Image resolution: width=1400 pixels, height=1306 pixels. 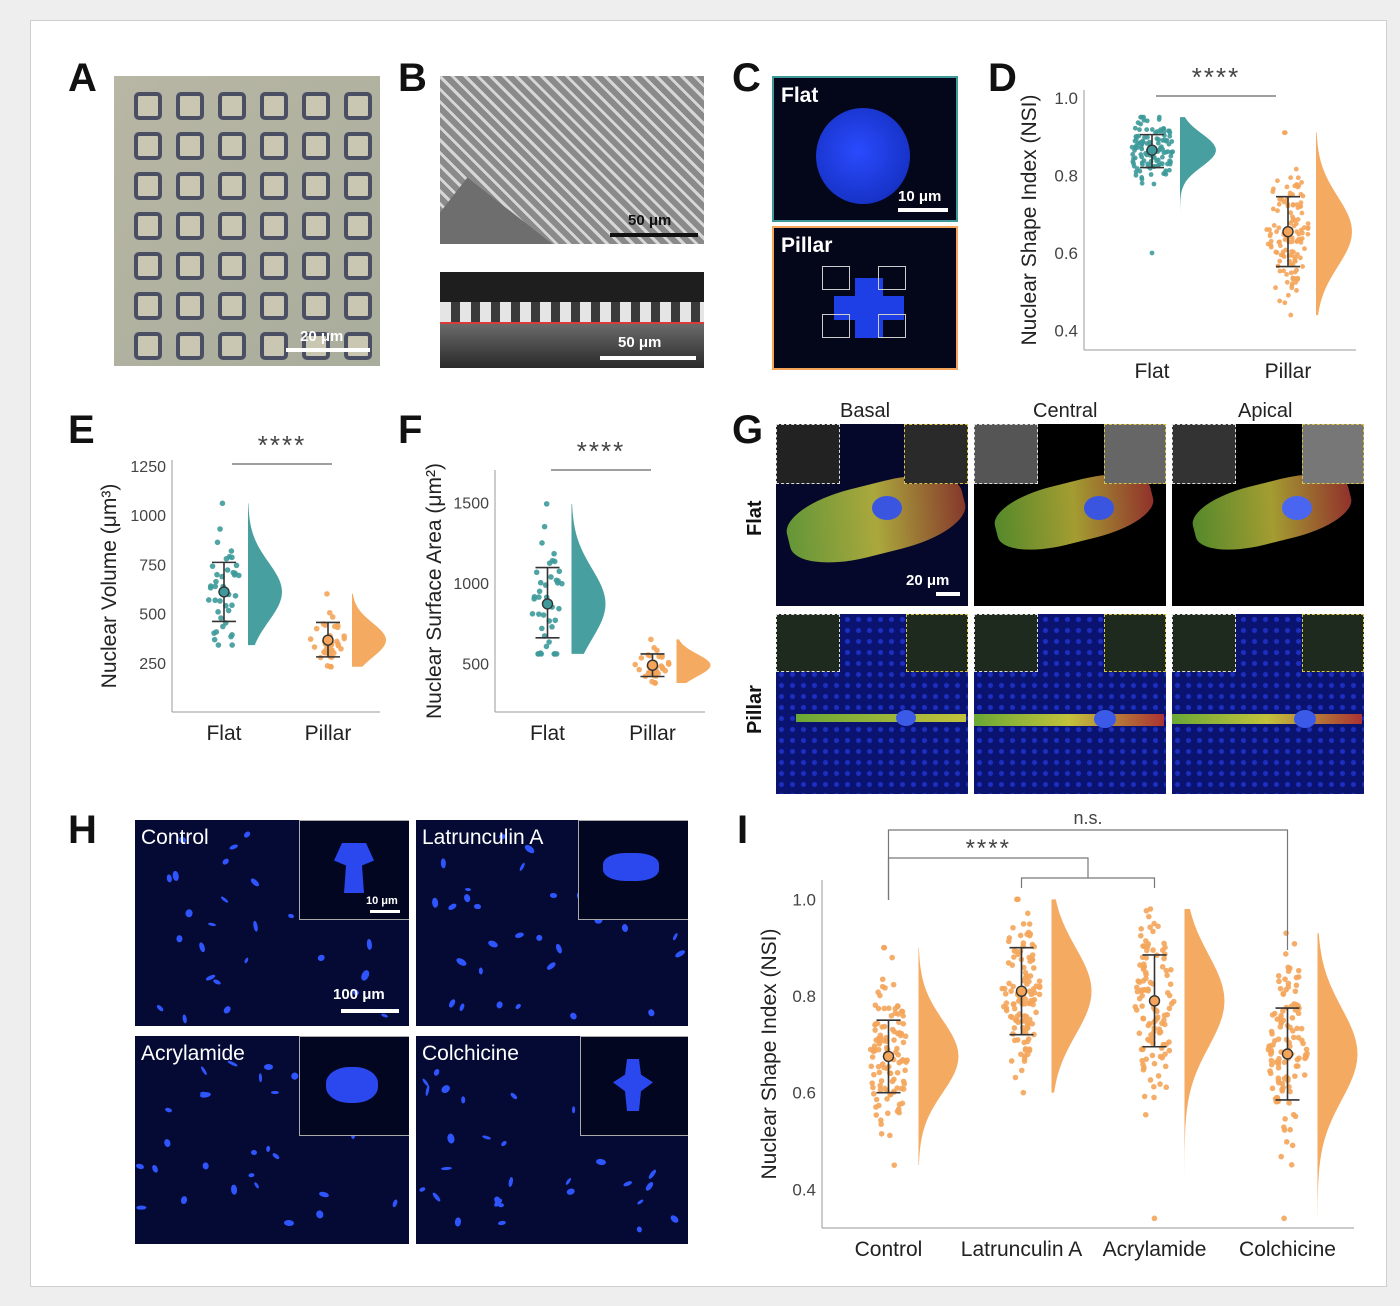 What do you see at coordinates (410, 430) in the screenshot?
I see `panel-label-f: F` at bounding box center [410, 430].